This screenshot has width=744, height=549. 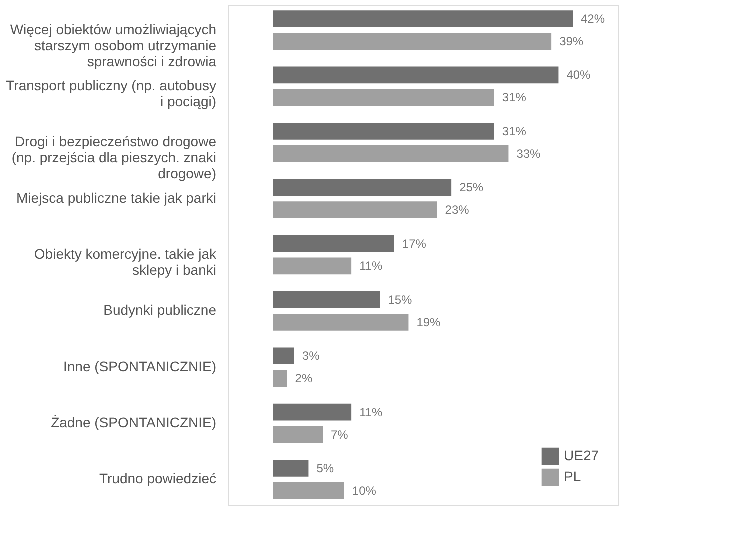 I want to click on data-label: 10%, so click(x=364, y=491).